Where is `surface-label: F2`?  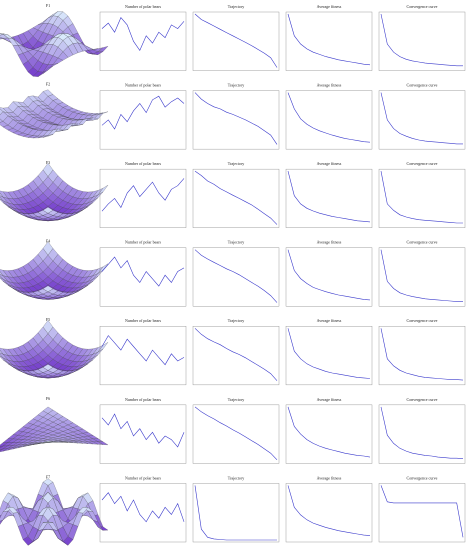
surface-label: F2 is located at coordinates (48, 83).